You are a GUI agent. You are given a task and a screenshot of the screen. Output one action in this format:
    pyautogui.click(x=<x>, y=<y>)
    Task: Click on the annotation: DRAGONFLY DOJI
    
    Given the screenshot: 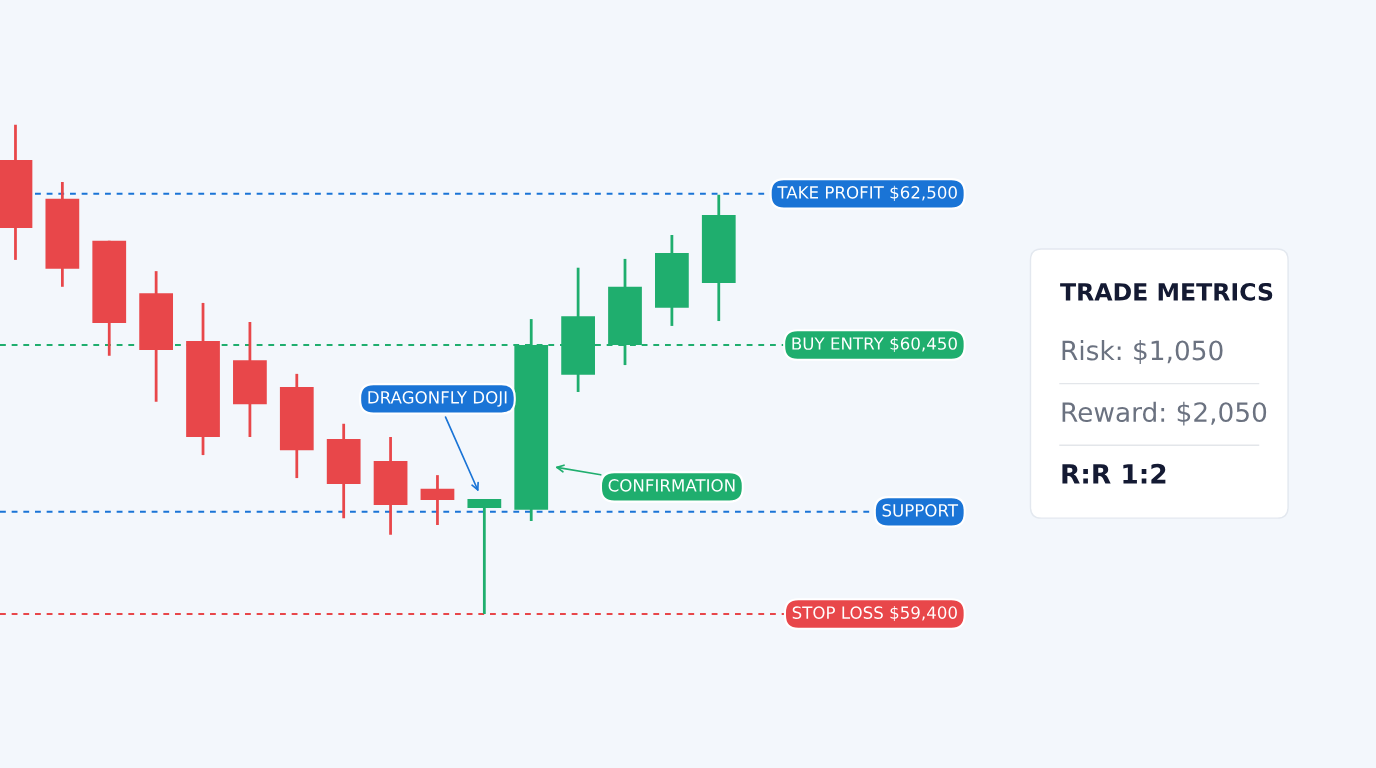 What is the action you would take?
    pyautogui.click(x=437, y=399)
    